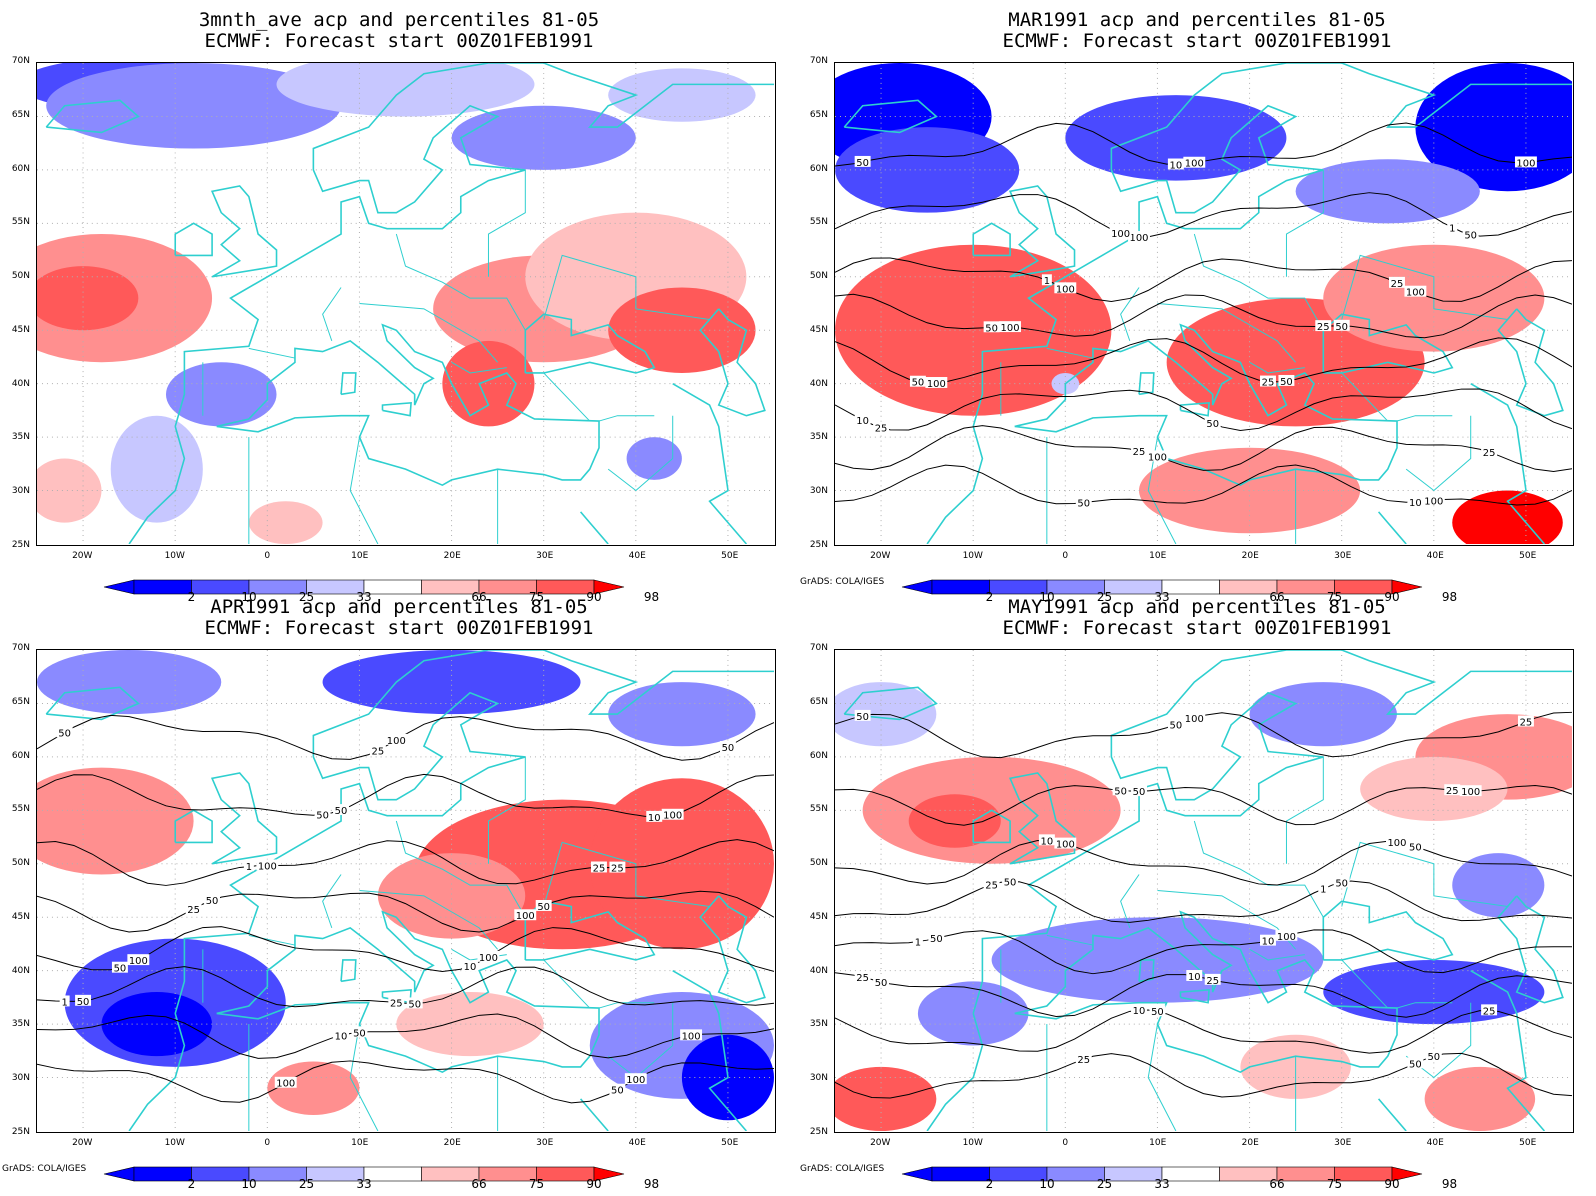 This screenshot has height=1196, width=1596. I want to click on percentile-shading-p10, so click(1434, 992).